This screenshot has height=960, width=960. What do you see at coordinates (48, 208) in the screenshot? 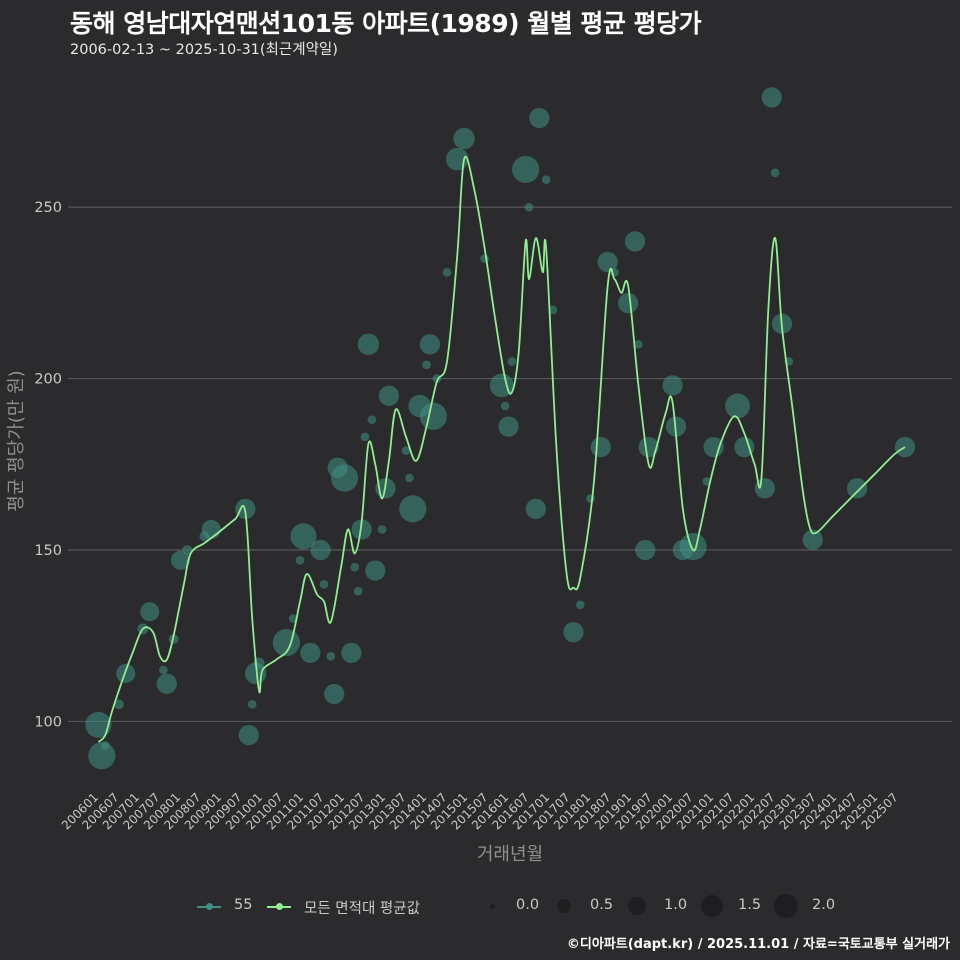
I see `y-tick-label: 250` at bounding box center [48, 208].